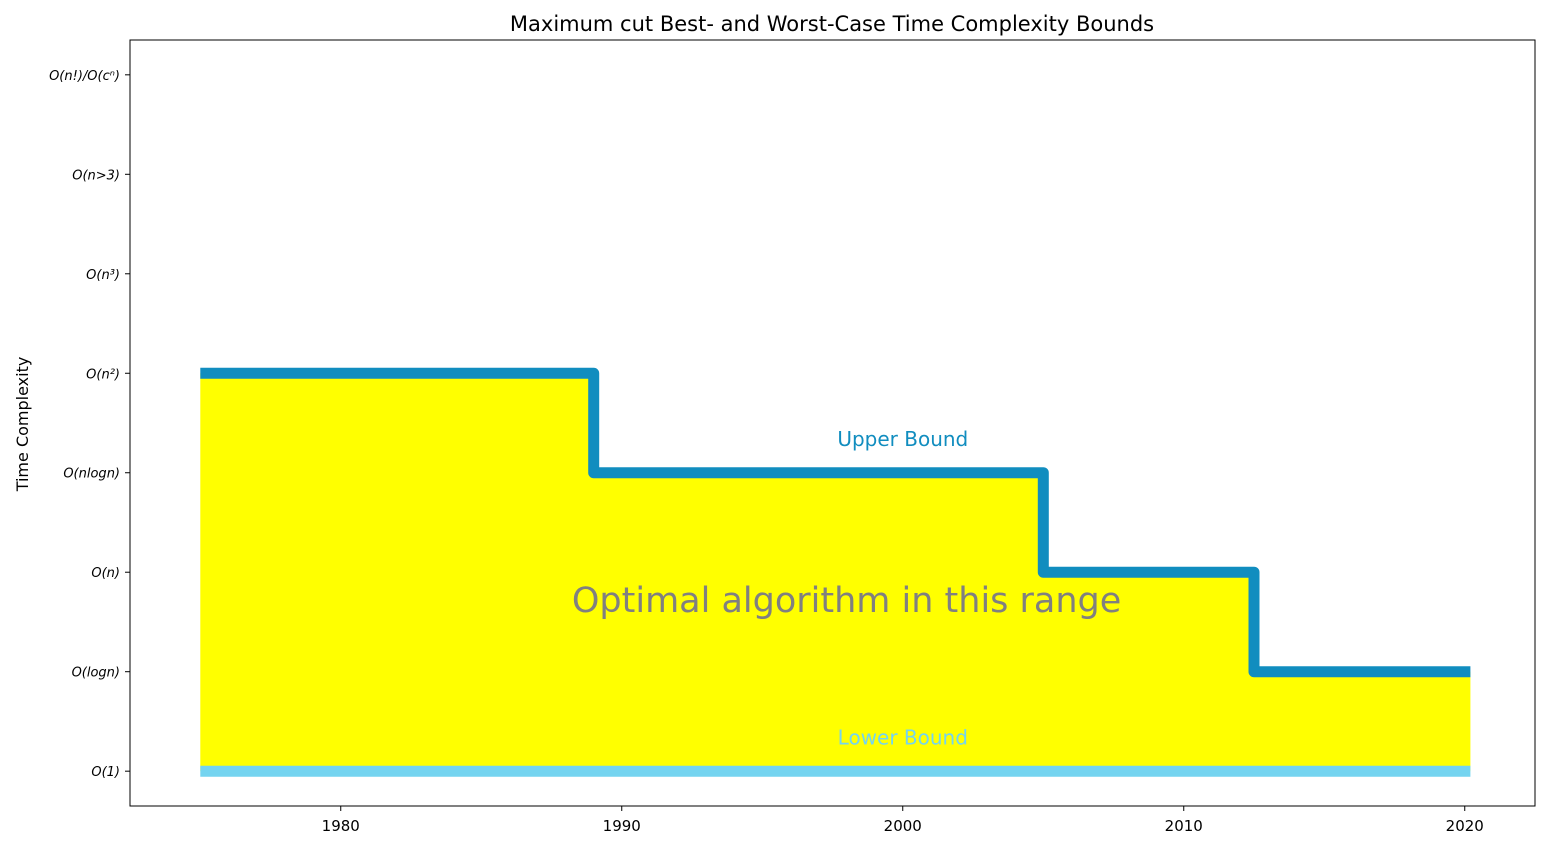 Image resolution: width=1550 pixels, height=850 pixels. Describe the element at coordinates (1184, 826) in the screenshot. I see `x-tick-label: 2010` at that location.